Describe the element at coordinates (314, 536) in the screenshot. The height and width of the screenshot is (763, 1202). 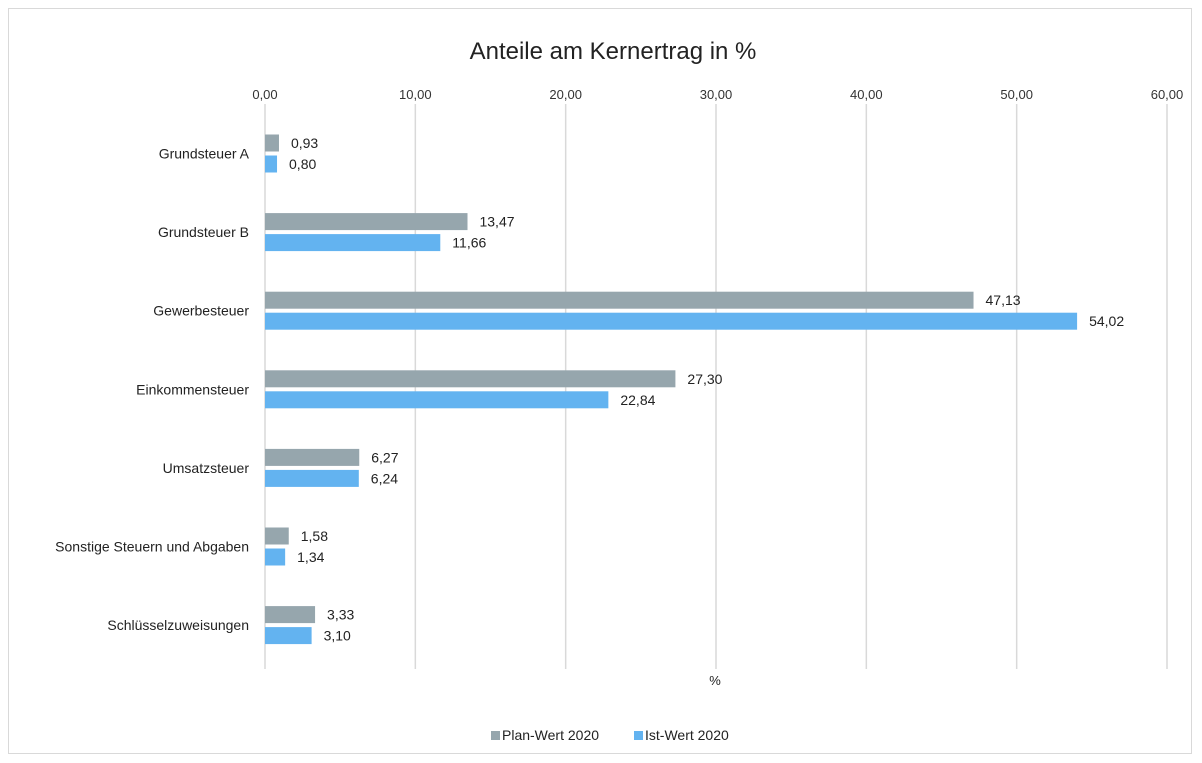
I see `data-label: 1,58` at that location.